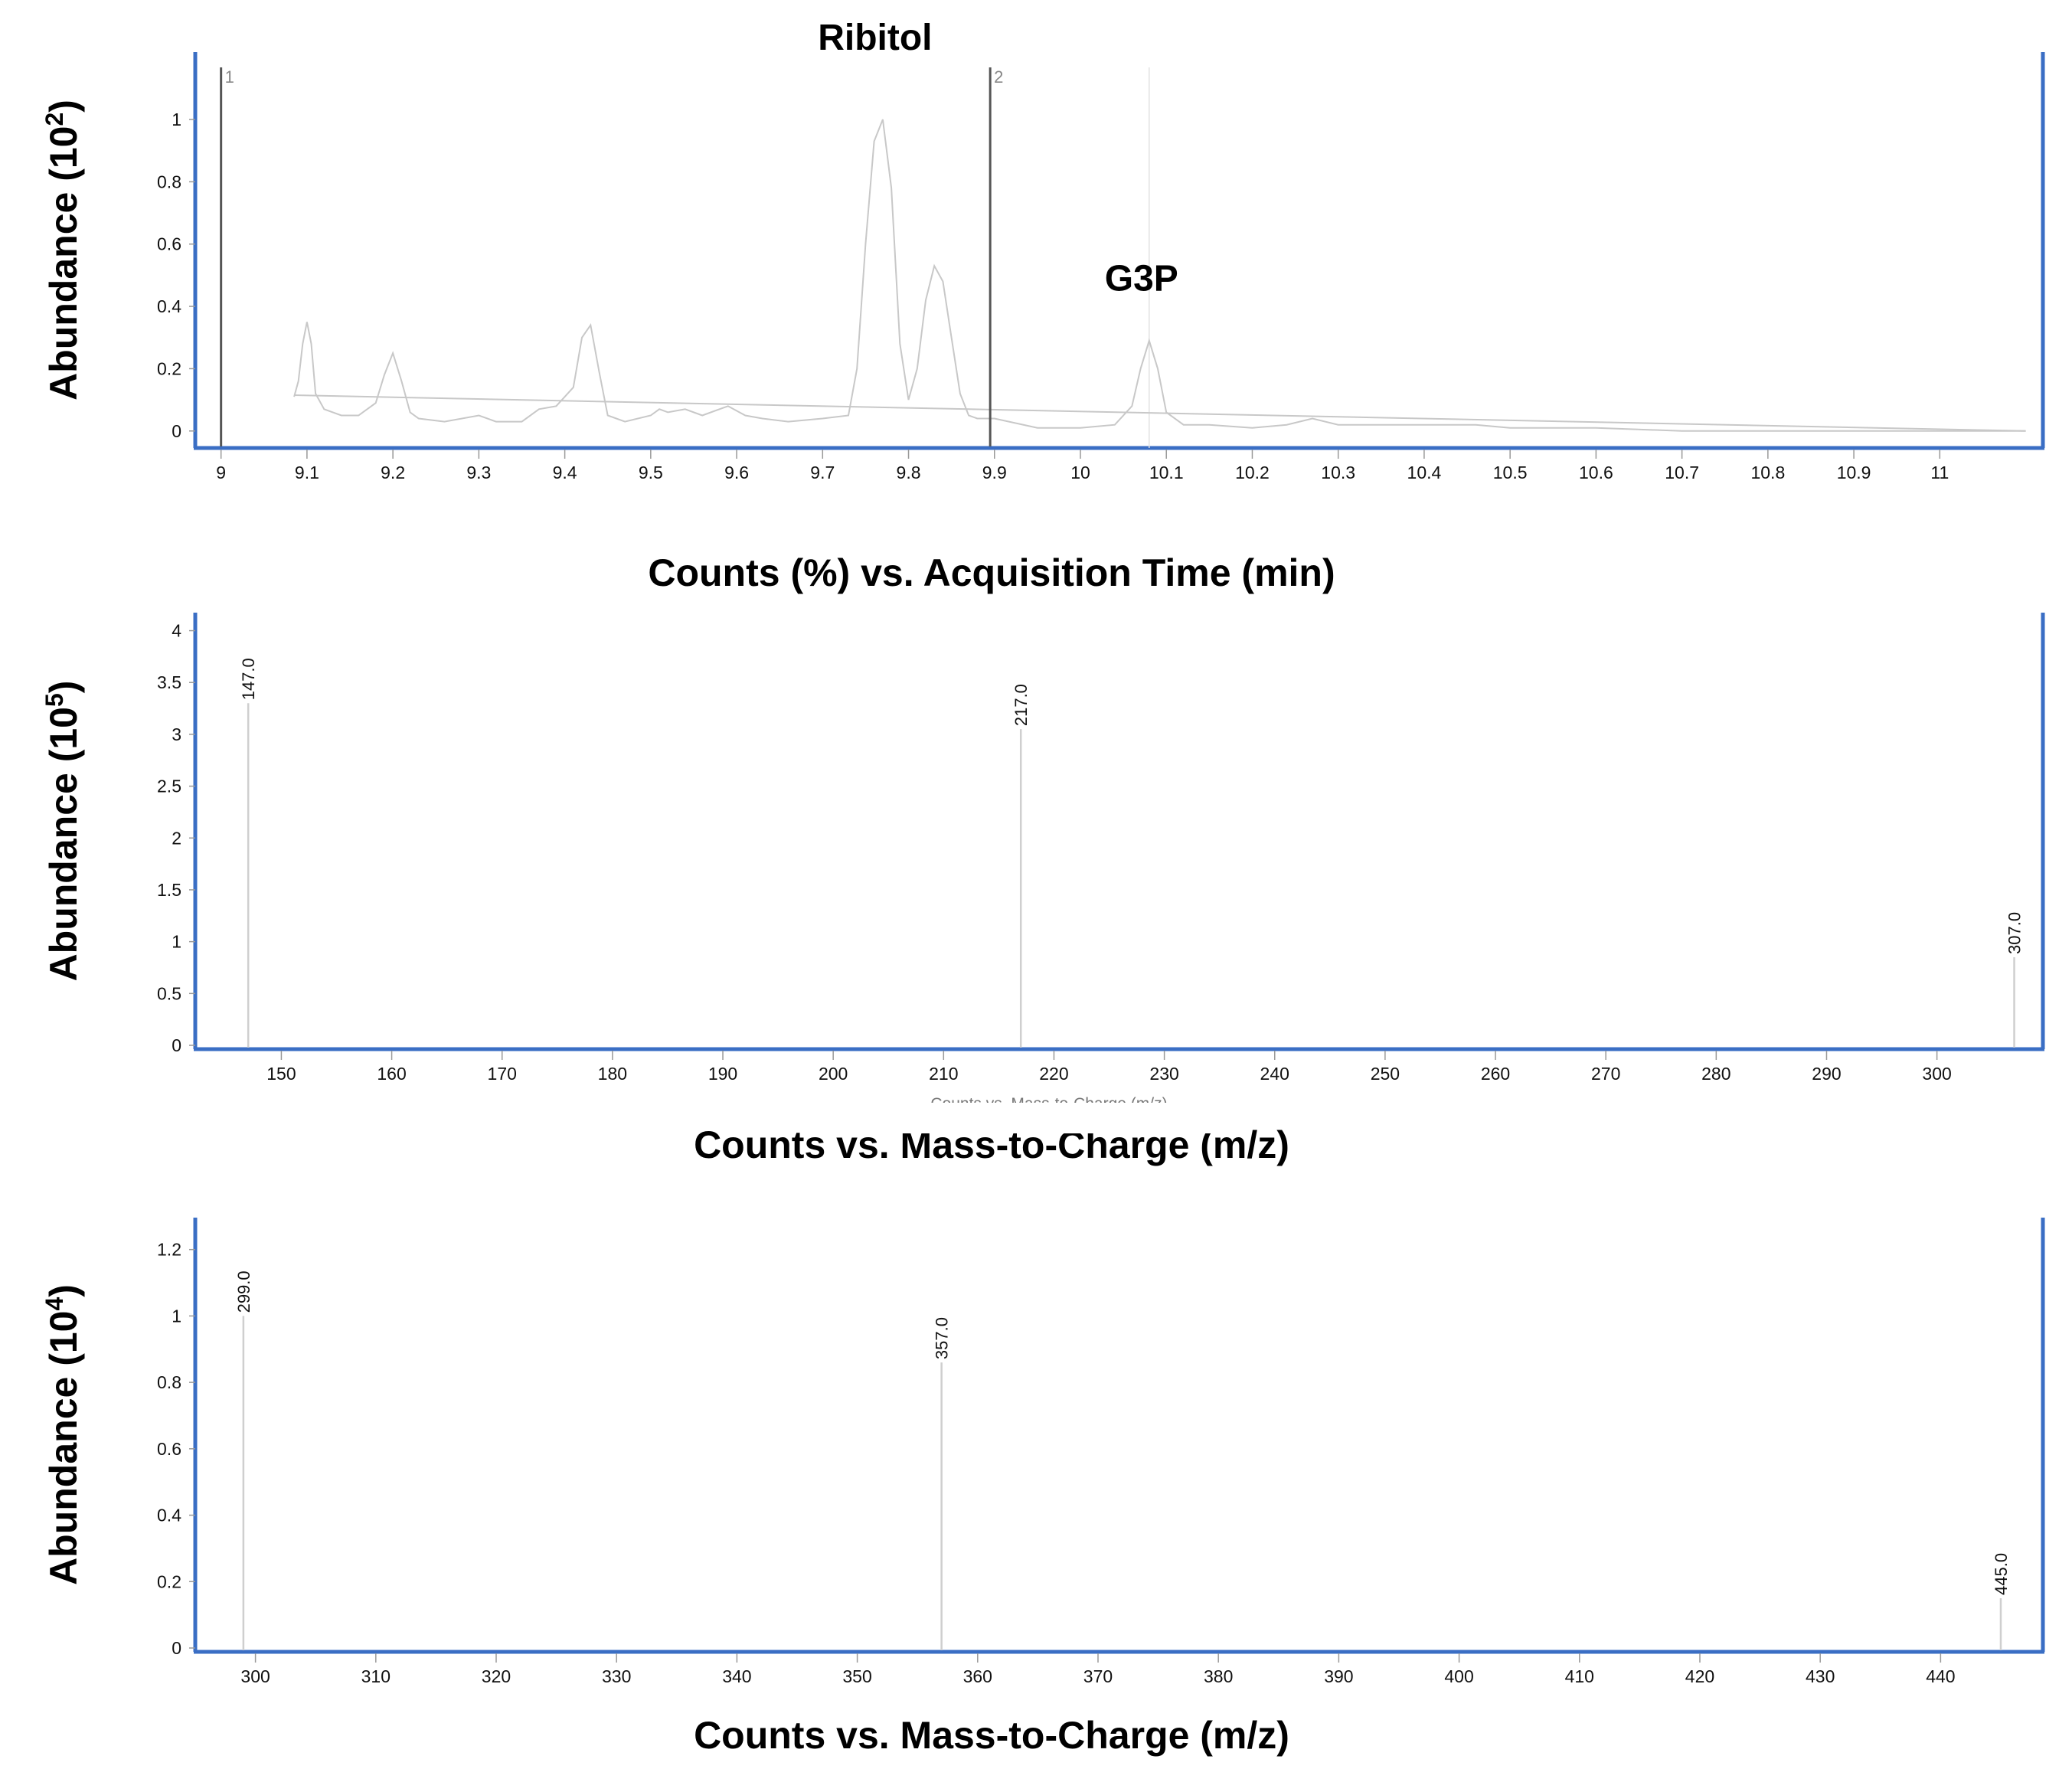 The width and height of the screenshot is (2072, 1769). I want to click on x-tick-label: 250, so click(1385, 1074).